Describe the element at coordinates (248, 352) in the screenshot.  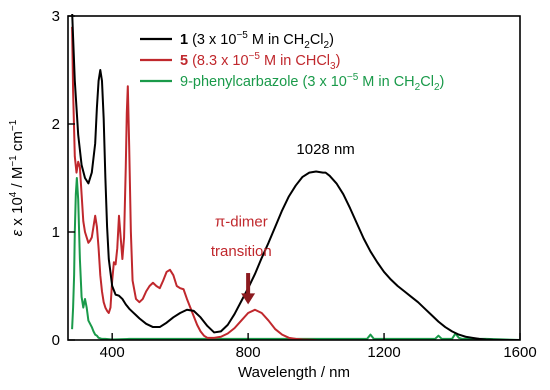
I see `x-tick-label: 800` at that location.